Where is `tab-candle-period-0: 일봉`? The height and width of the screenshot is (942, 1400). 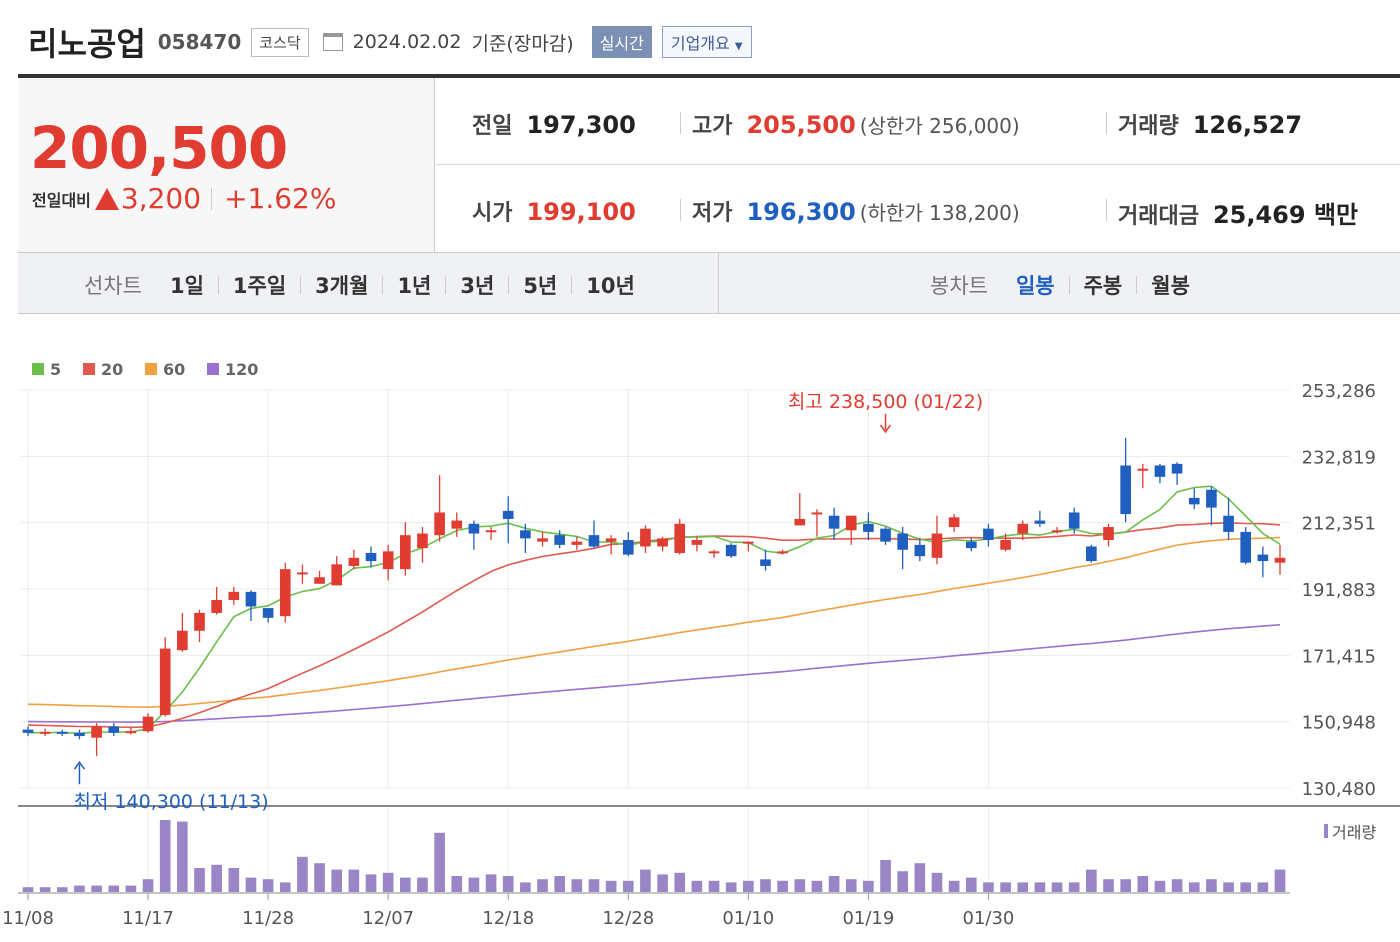 tab-candle-period-0: 일봉 is located at coordinates (1035, 286).